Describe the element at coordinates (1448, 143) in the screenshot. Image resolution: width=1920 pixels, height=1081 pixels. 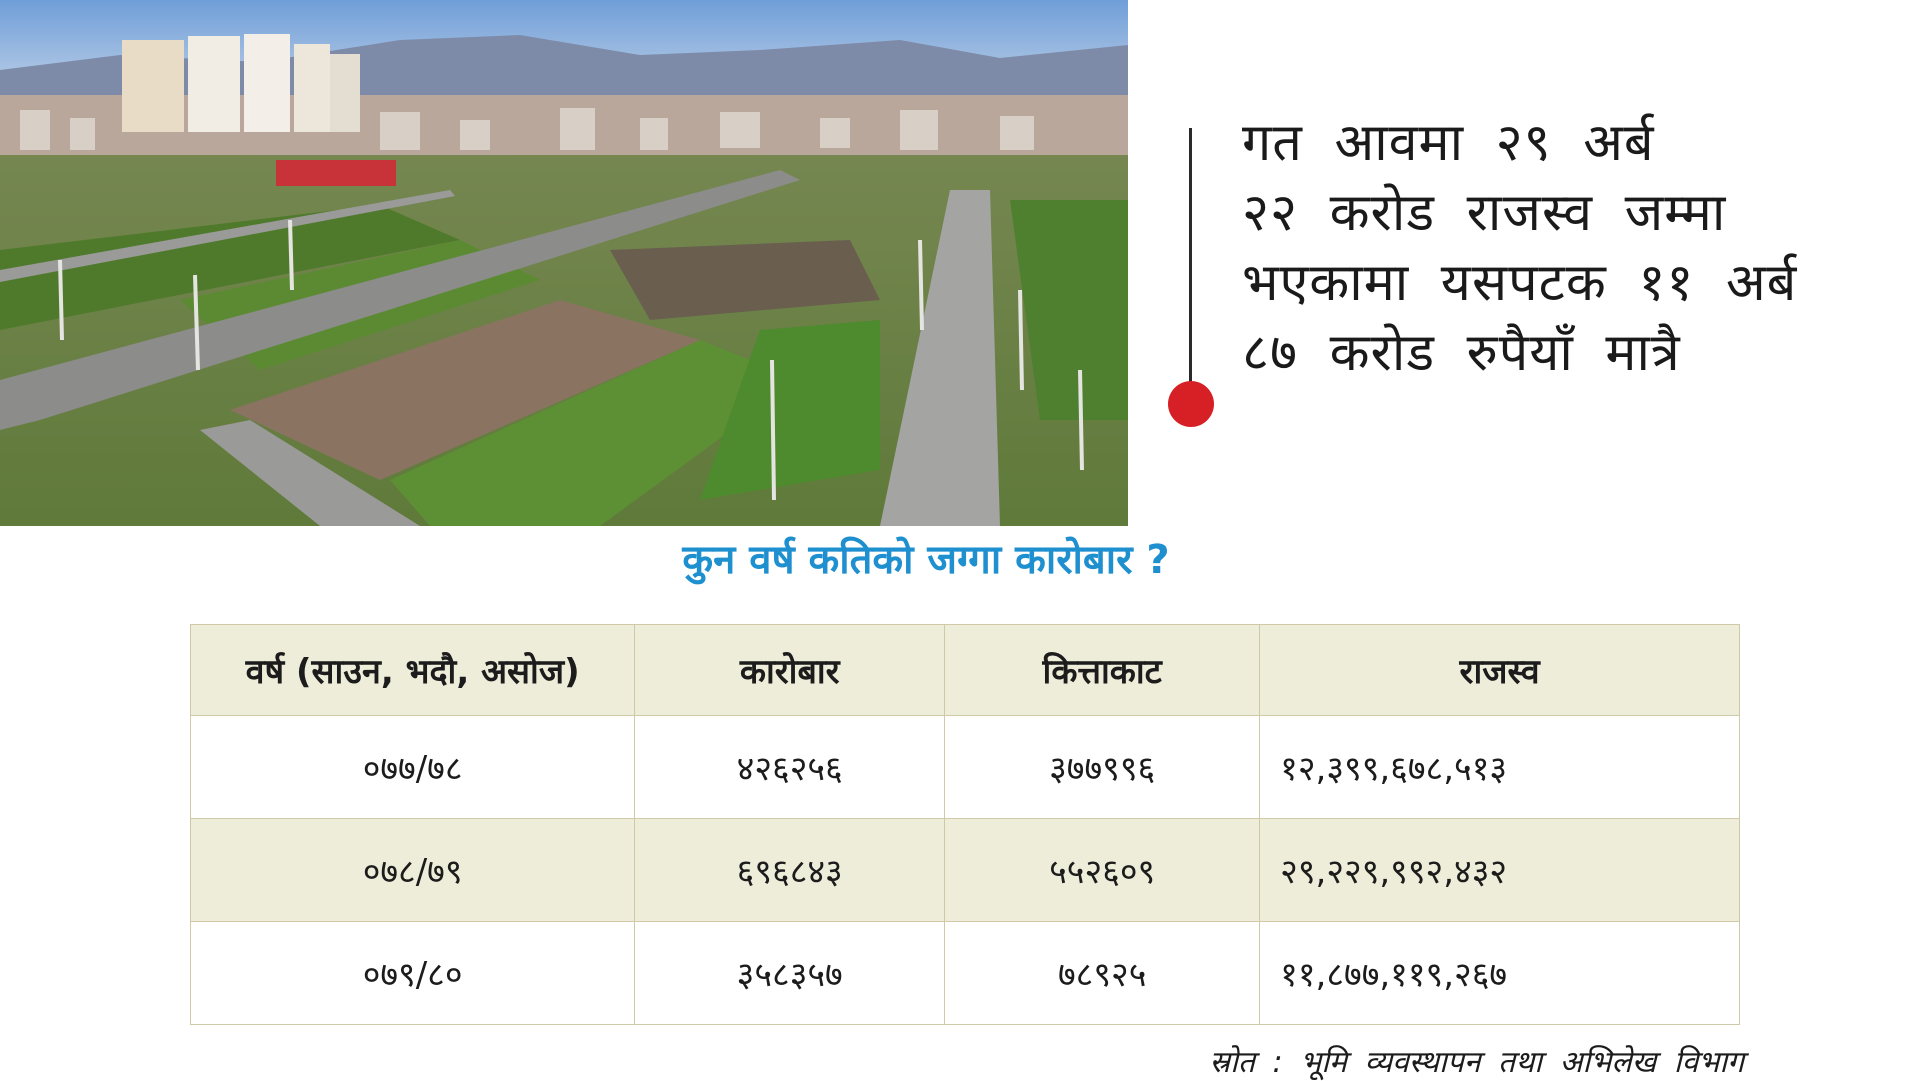
I see `headline-line-1: गत आवमा २९ अर्ब` at that location.